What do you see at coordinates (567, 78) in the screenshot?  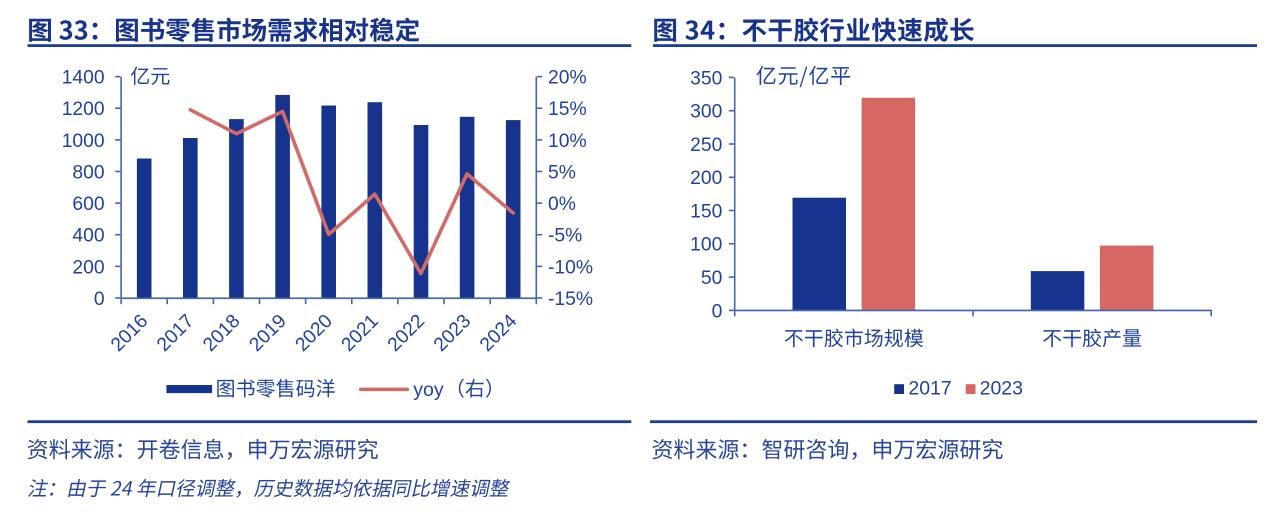 I see `svg-text: 20%` at bounding box center [567, 78].